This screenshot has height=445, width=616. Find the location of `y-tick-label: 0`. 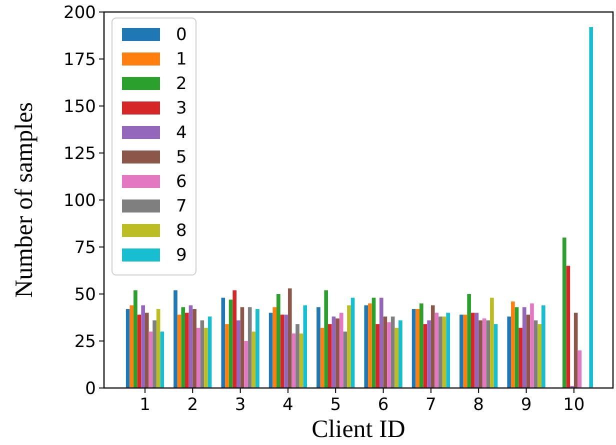

y-tick-label: 0 is located at coordinates (90, 388).